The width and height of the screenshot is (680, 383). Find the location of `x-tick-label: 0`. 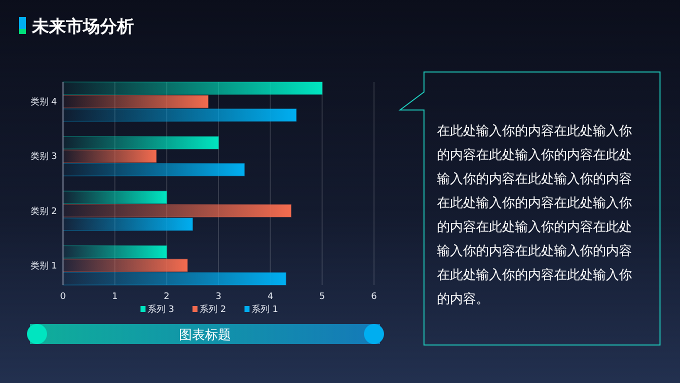

x-tick-label: 0 is located at coordinates (63, 297).